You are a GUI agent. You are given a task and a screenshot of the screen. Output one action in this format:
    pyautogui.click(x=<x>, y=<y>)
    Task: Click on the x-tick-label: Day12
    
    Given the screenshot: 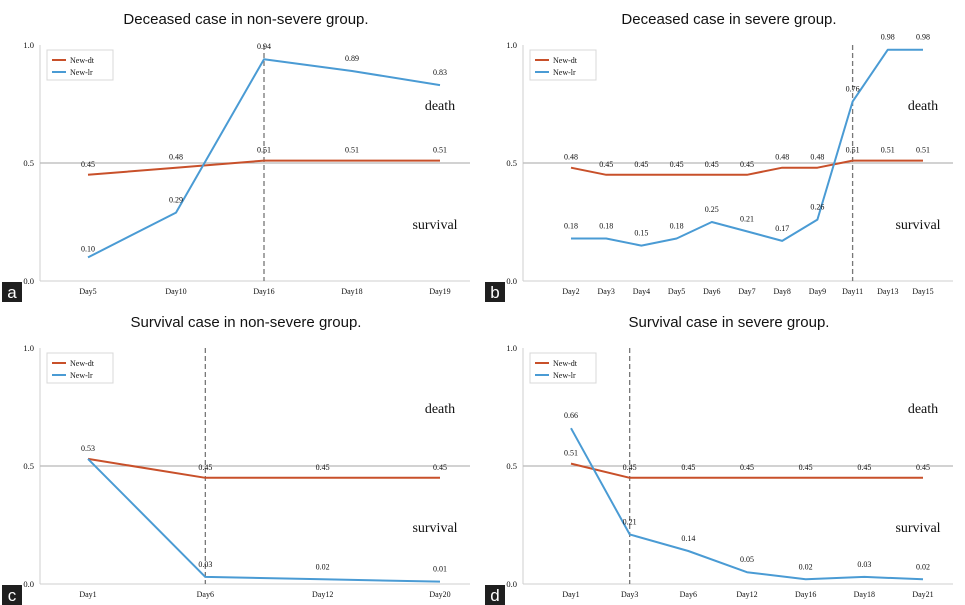 What is the action you would take?
    pyautogui.click(x=322, y=594)
    